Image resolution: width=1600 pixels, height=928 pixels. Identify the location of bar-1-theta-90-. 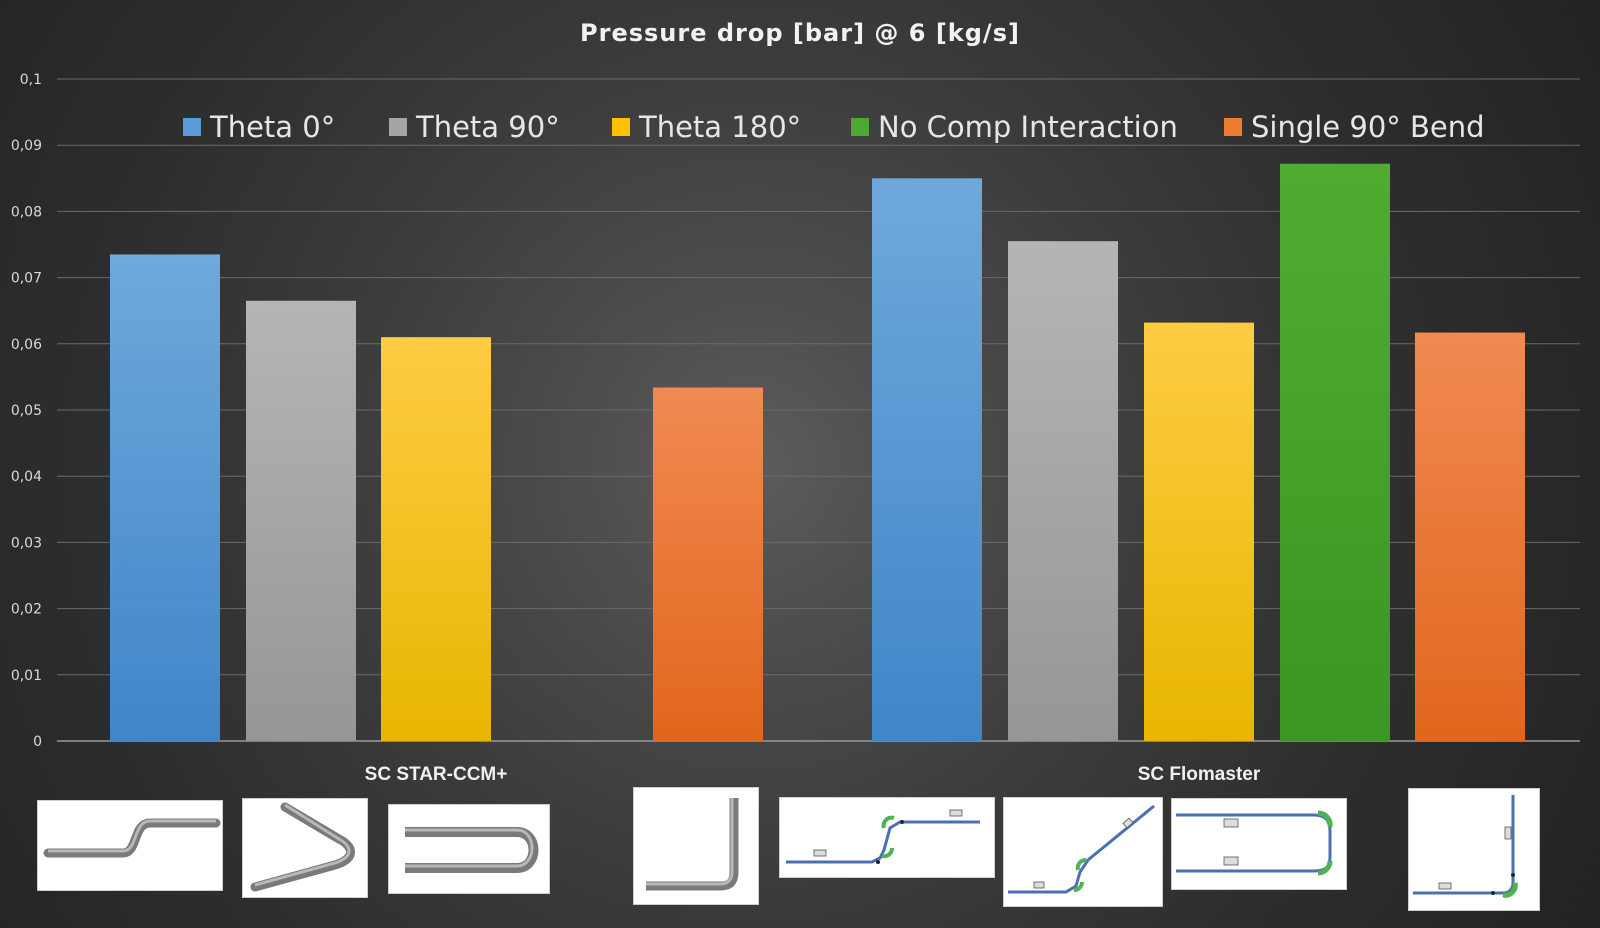
(1063, 491).